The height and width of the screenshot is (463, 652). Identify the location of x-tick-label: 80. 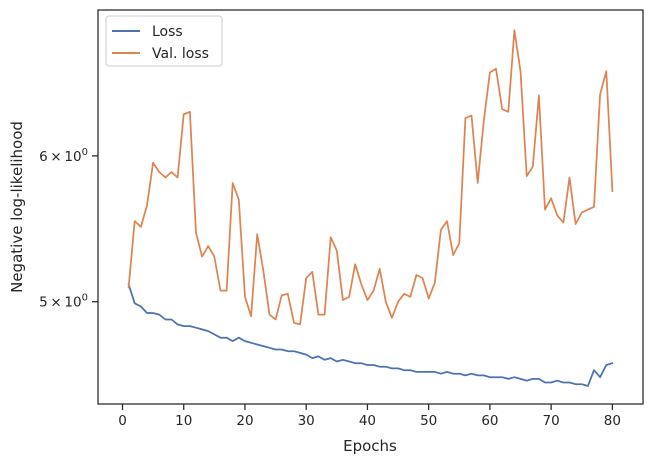
(612, 421).